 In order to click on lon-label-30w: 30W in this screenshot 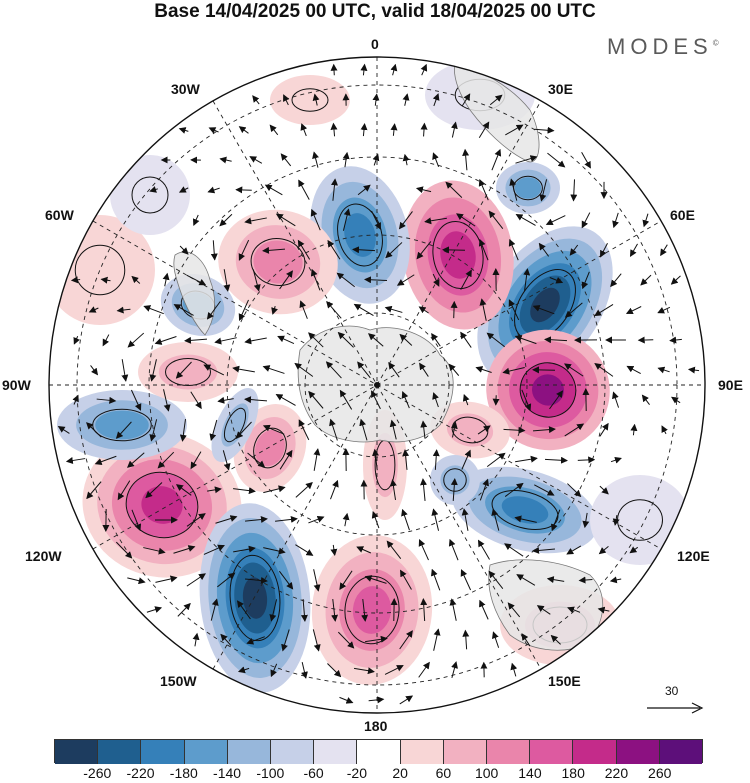, I will do `click(185, 89)`.